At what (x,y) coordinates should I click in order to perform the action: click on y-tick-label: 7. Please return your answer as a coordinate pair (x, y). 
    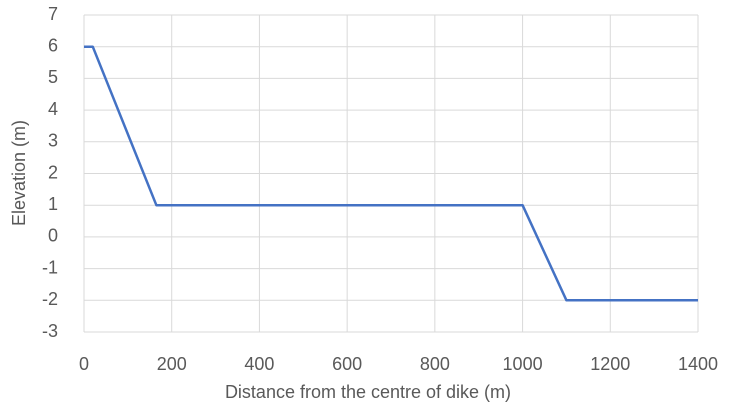
    Looking at the image, I should click on (53, 14).